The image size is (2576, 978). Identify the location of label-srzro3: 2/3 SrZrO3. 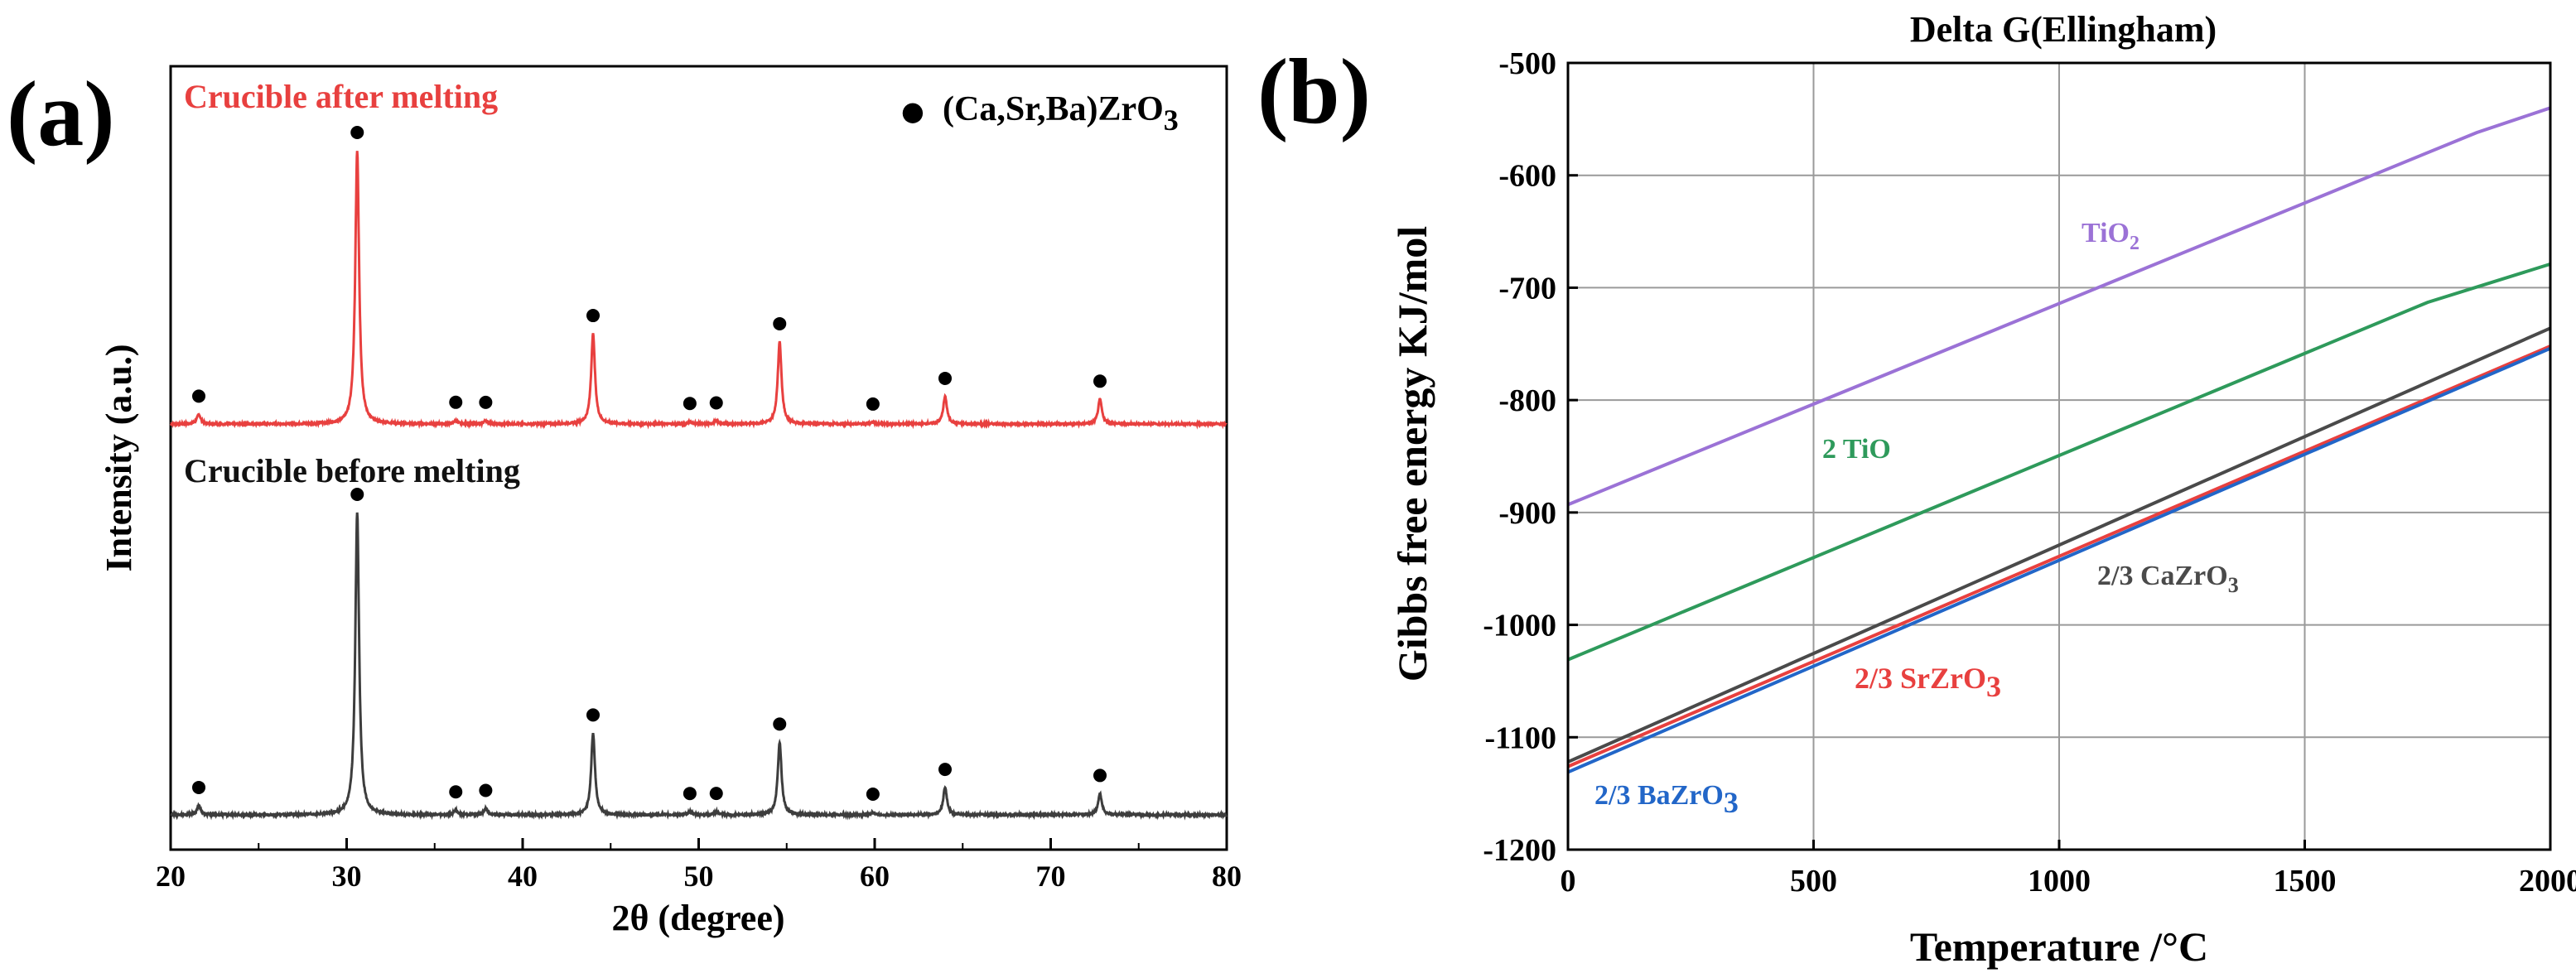
(1928, 682).